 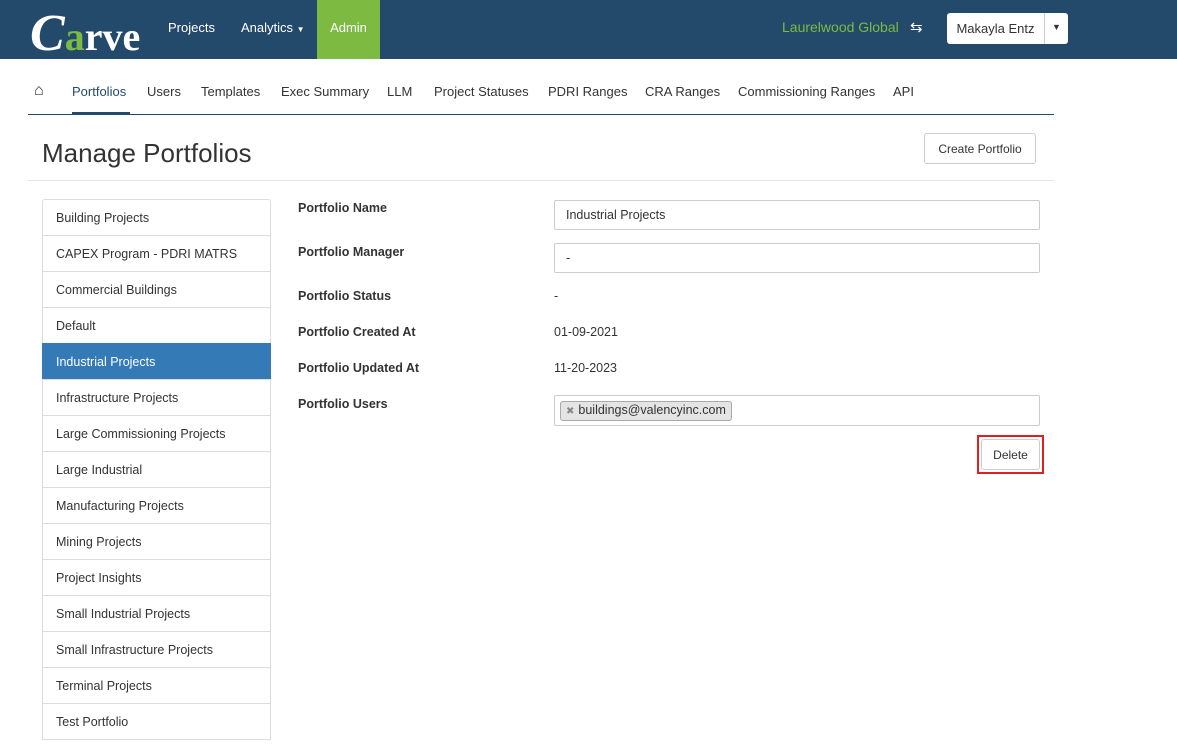 What do you see at coordinates (156, 505) in the screenshot?
I see `portfolio-list-item: Manufacturing Projects` at bounding box center [156, 505].